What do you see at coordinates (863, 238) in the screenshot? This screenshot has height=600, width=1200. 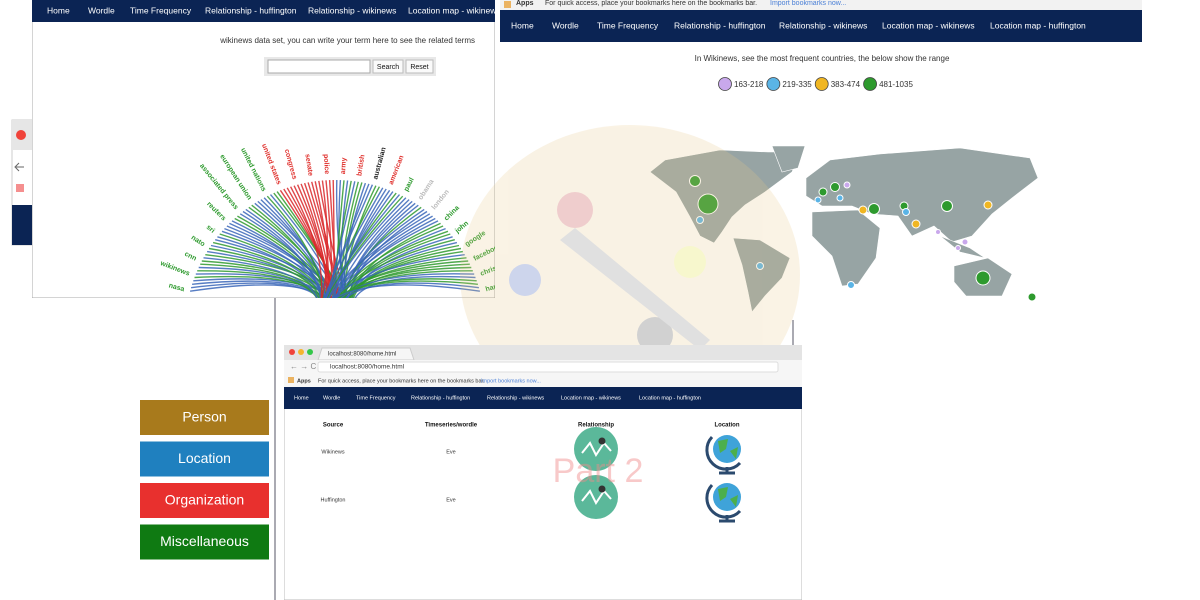 I see `map-points` at bounding box center [863, 238].